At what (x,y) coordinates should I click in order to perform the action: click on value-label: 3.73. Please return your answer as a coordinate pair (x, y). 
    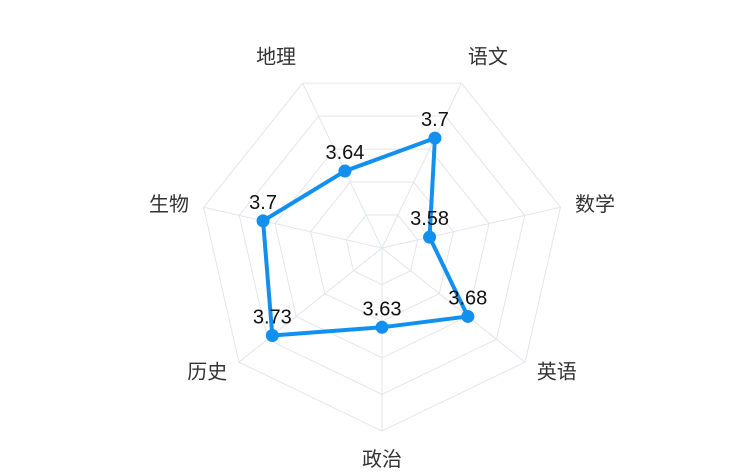
    Looking at the image, I should click on (272, 317).